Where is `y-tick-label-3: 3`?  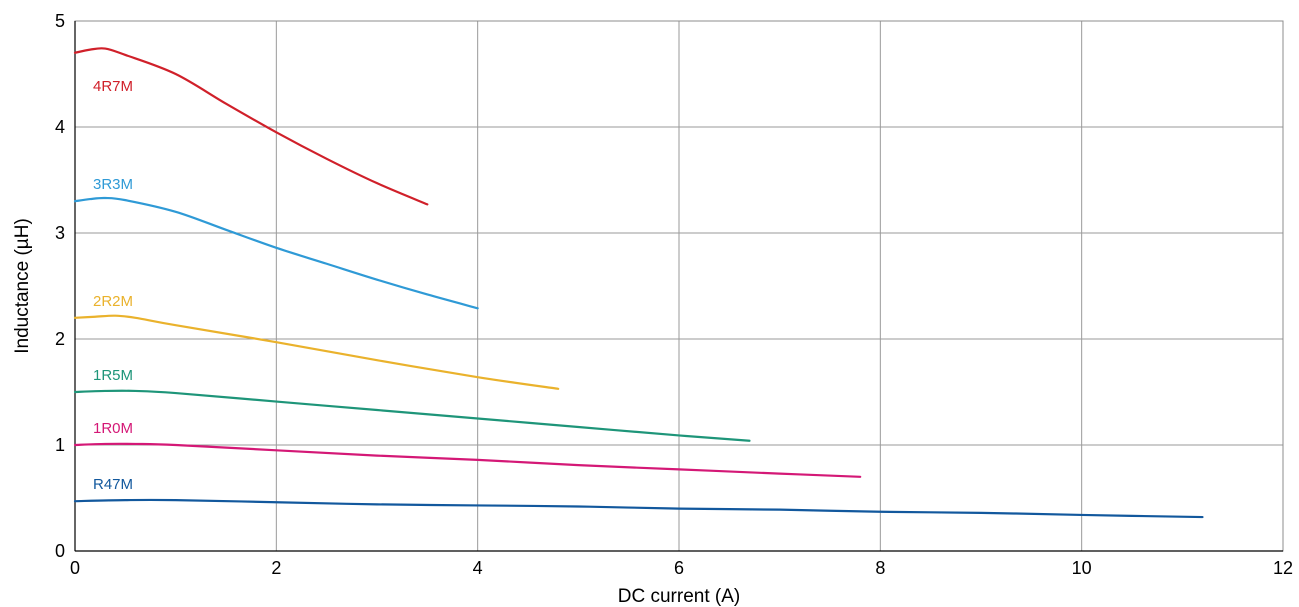 y-tick-label-3: 3 is located at coordinates (60, 233).